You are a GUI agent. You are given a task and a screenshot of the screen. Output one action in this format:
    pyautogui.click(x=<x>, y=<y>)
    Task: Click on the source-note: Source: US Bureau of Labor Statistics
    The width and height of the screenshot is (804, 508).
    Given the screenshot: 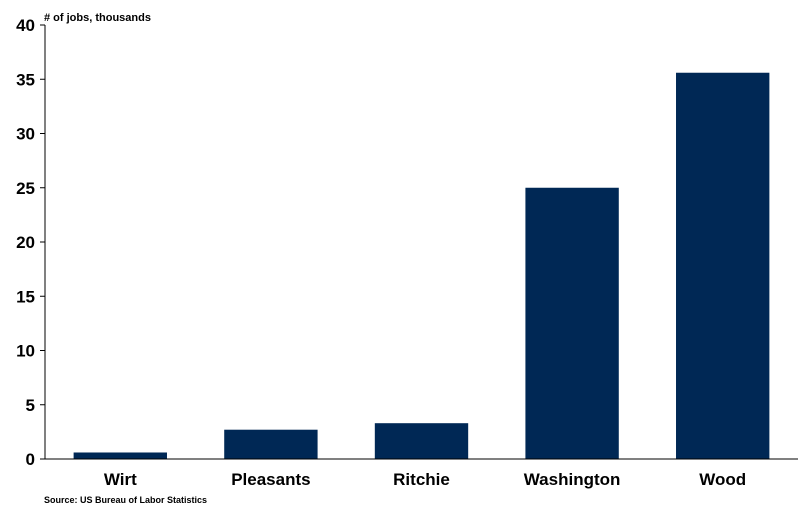 What is the action you would take?
    pyautogui.click(x=125, y=500)
    